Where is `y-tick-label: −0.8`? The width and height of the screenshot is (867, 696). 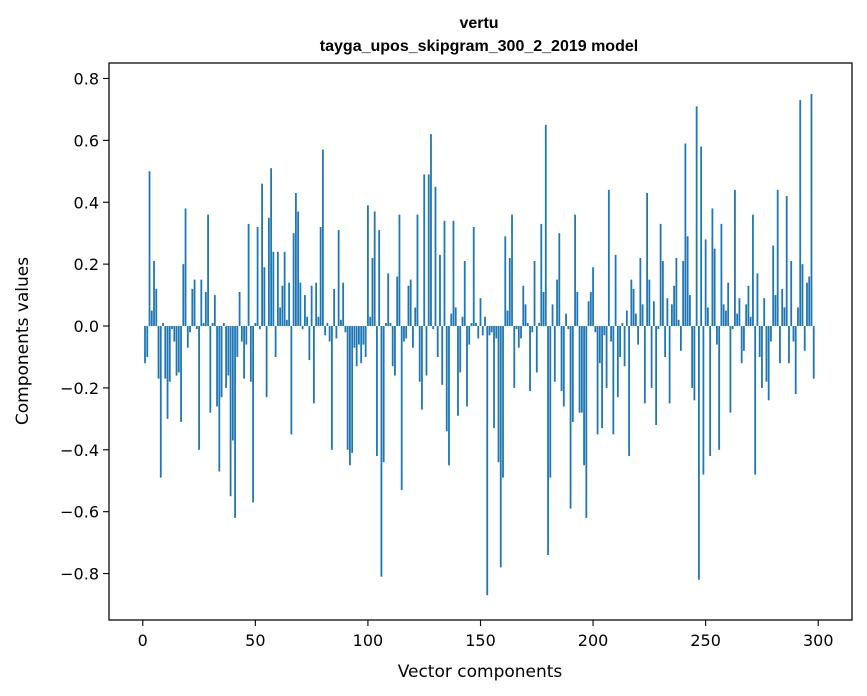 y-tick-label: −0.8 is located at coordinates (79, 574).